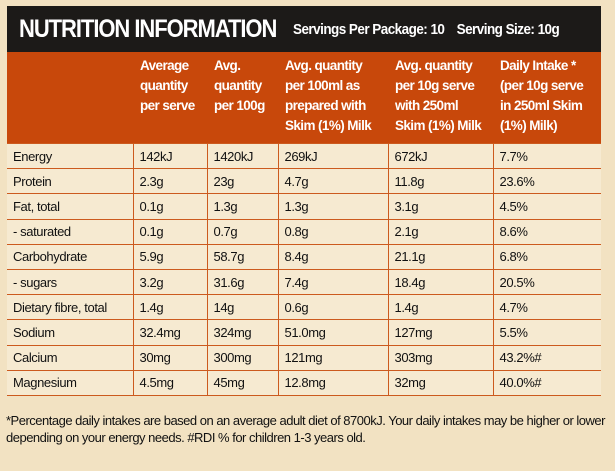 This screenshot has width=615, height=471. What do you see at coordinates (440, 256) in the screenshot?
I see `nutrient-value: 21.1g` at bounding box center [440, 256].